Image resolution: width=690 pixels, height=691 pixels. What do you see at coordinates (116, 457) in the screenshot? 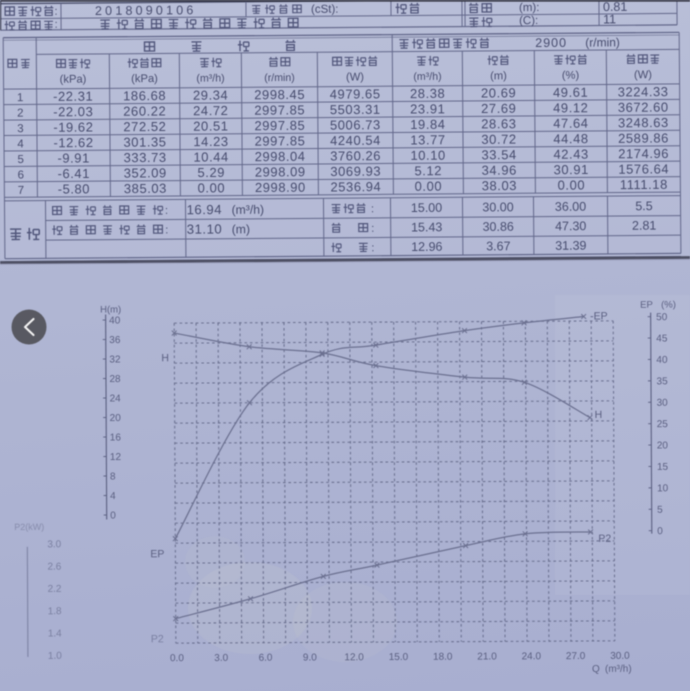
I see `svg-text: 12` at bounding box center [116, 457].